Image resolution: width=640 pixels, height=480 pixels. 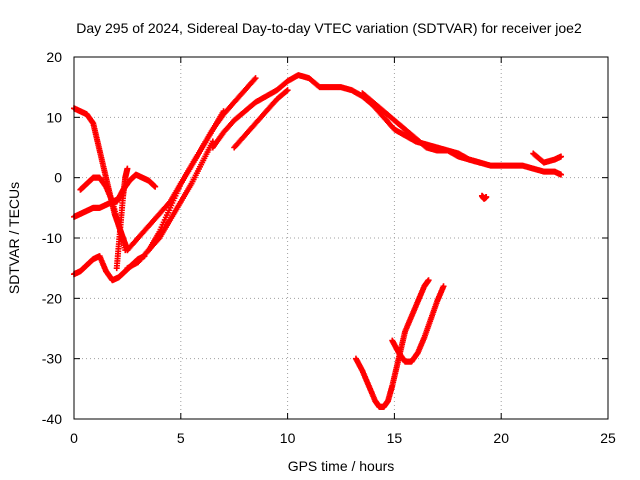 I want to click on y-tick-label: -40, so click(x=52, y=419).